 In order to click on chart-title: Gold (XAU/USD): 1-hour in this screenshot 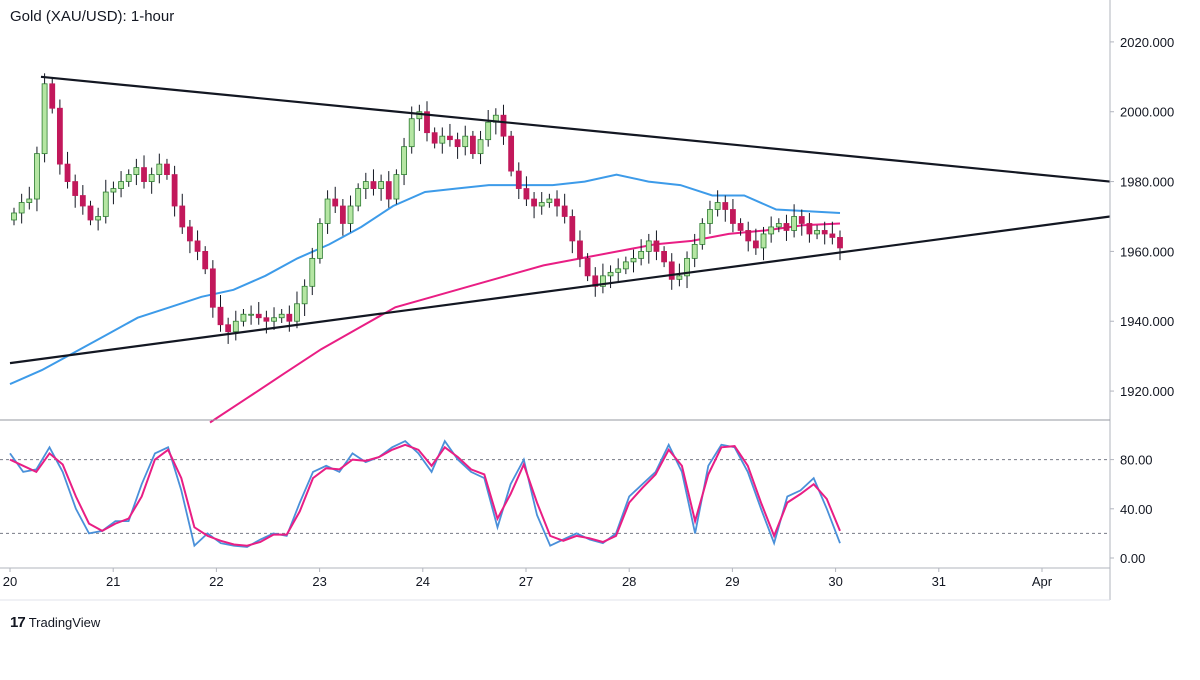, I will do `click(92, 16)`.